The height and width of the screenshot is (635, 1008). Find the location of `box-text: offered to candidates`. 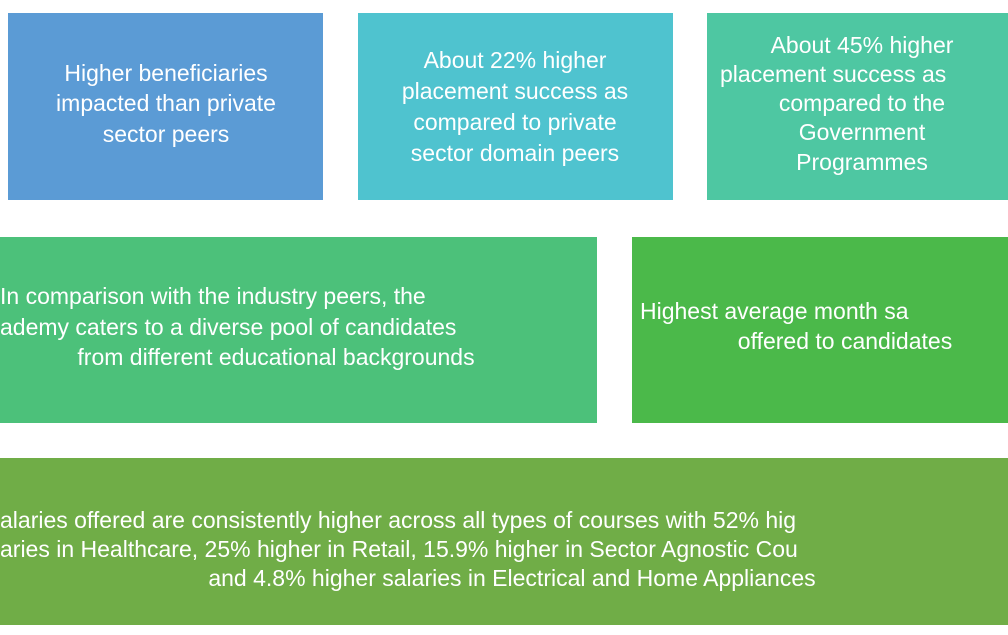

box-text: offered to candidates is located at coordinates (845, 341).